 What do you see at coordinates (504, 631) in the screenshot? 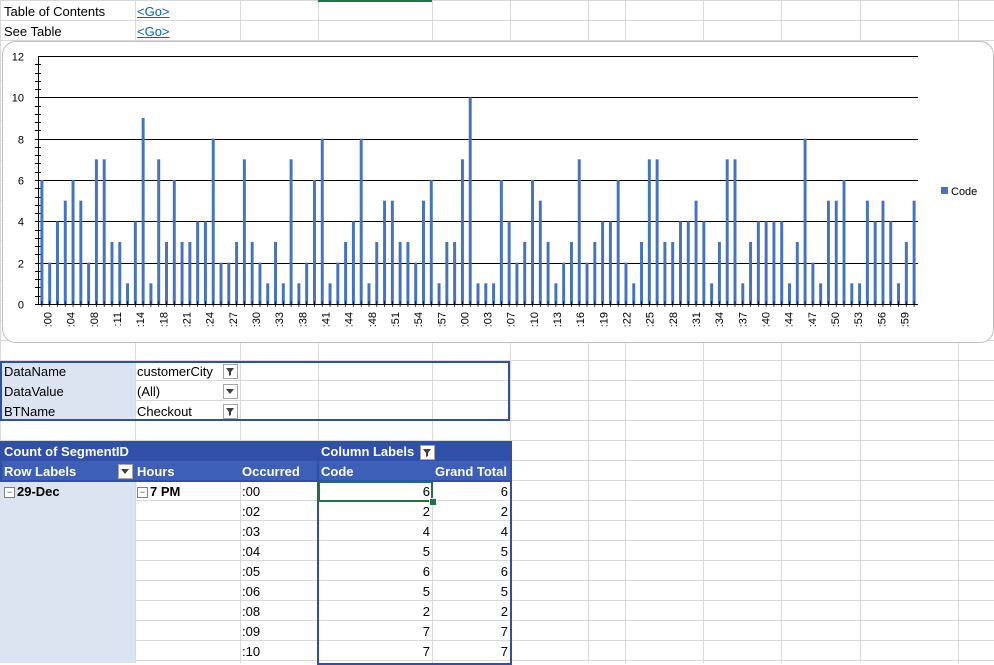
I see `grand-total-cell: 7` at bounding box center [504, 631].